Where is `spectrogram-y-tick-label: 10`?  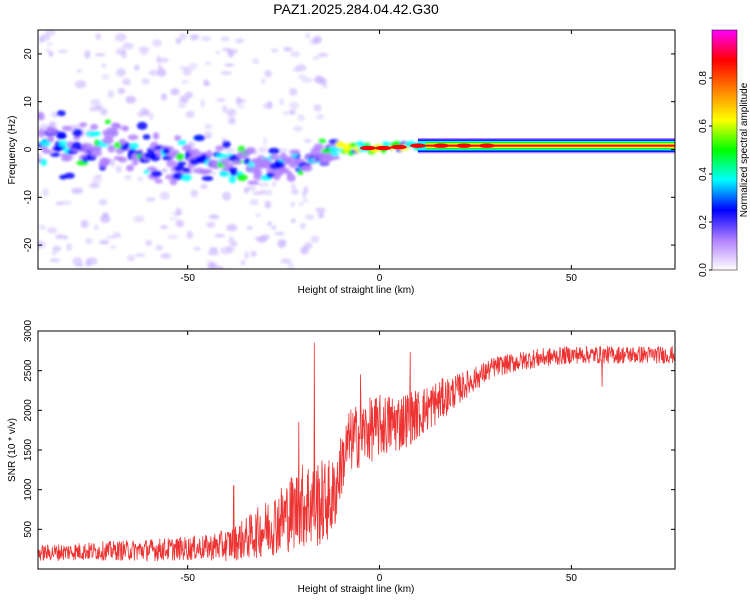
spectrogram-y-tick-label: 10 is located at coordinates (28, 102).